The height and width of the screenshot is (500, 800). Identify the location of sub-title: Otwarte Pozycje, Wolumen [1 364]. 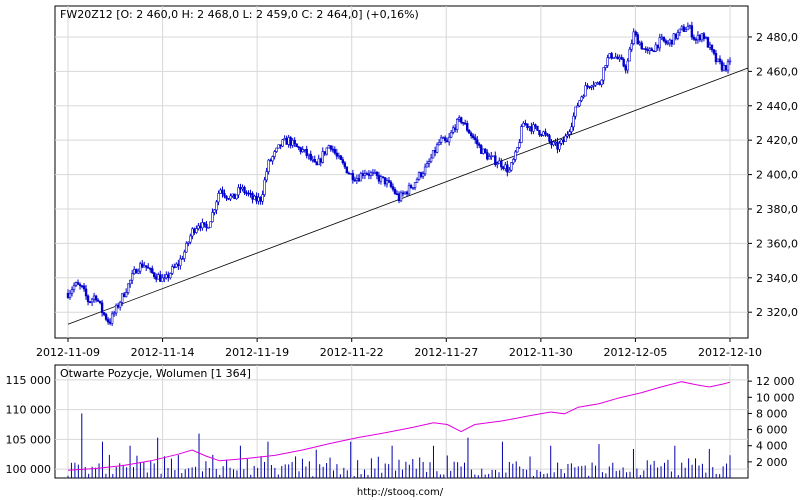
(155, 373).